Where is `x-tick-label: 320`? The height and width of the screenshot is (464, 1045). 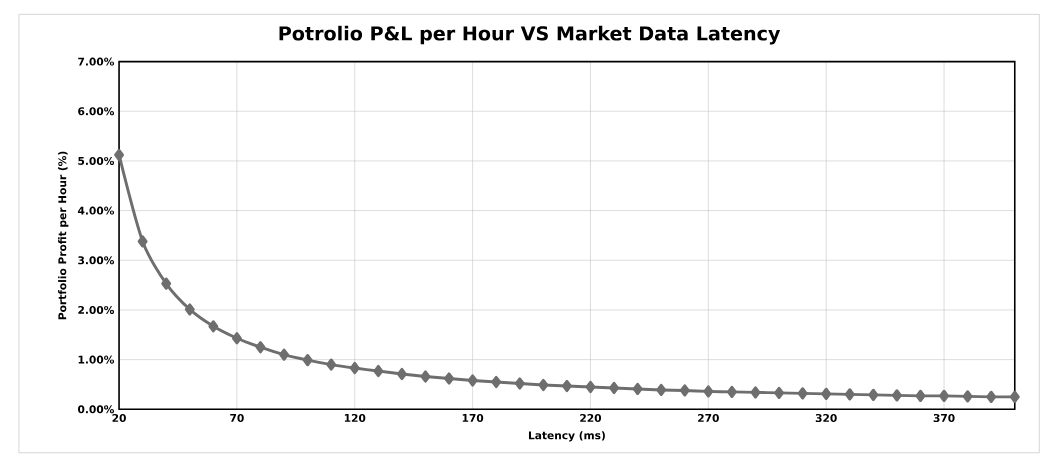
x-tick-label: 320 is located at coordinates (826, 417).